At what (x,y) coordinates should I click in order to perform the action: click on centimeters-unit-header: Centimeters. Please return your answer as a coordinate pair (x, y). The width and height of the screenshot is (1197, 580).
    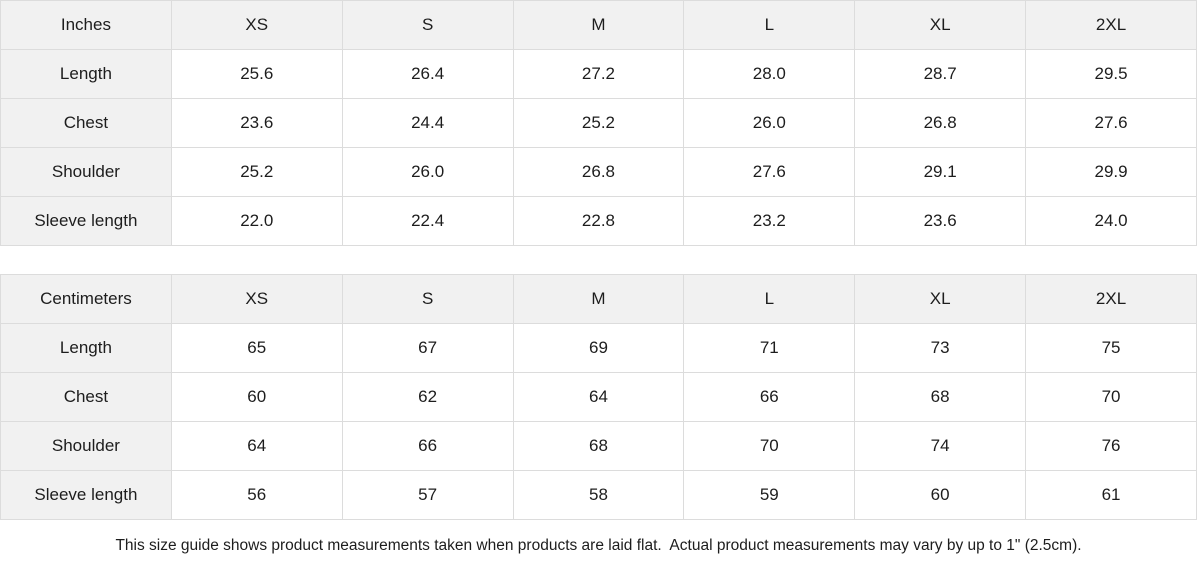
    Looking at the image, I should click on (86, 299).